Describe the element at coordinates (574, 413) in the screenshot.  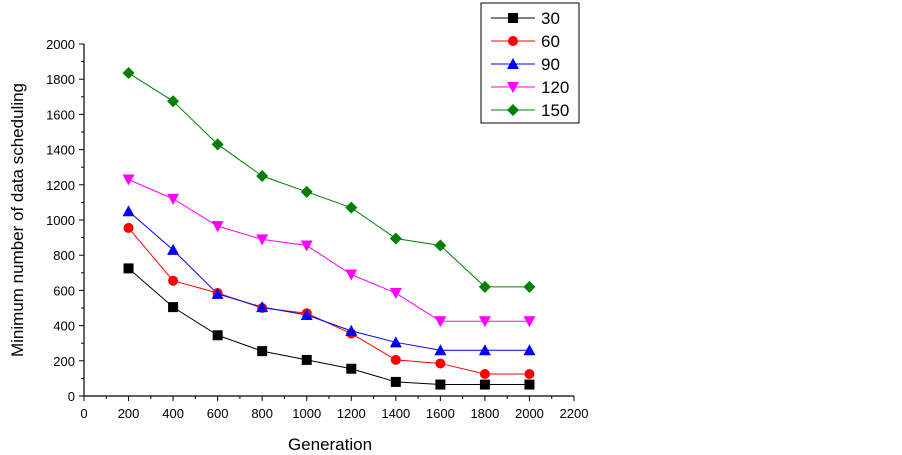
I see `x-tick-label: 2200` at that location.